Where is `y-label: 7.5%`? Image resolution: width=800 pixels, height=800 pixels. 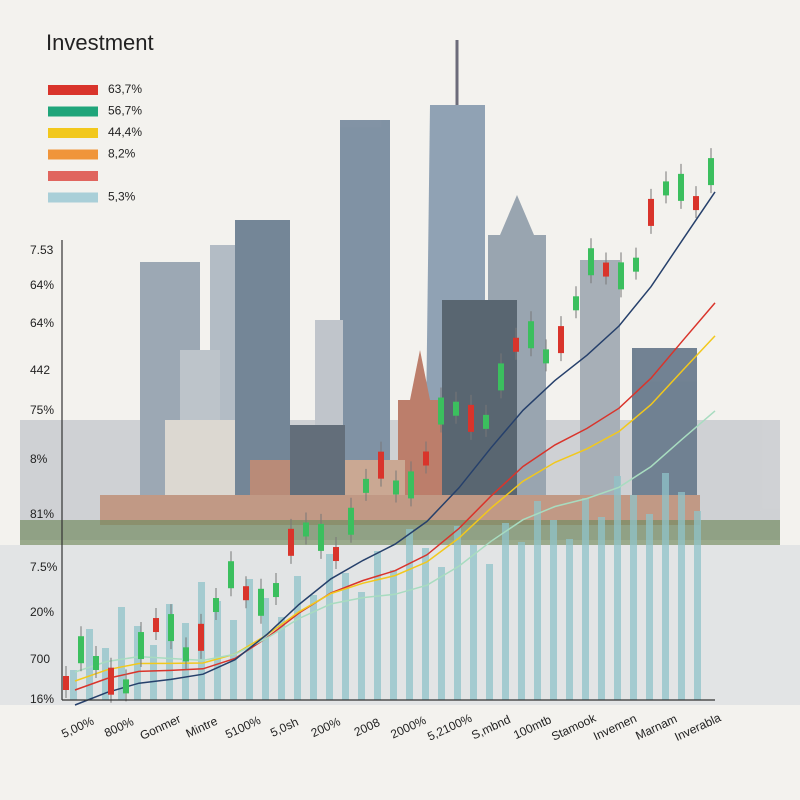
y-label: 7.5% is located at coordinates (44, 567).